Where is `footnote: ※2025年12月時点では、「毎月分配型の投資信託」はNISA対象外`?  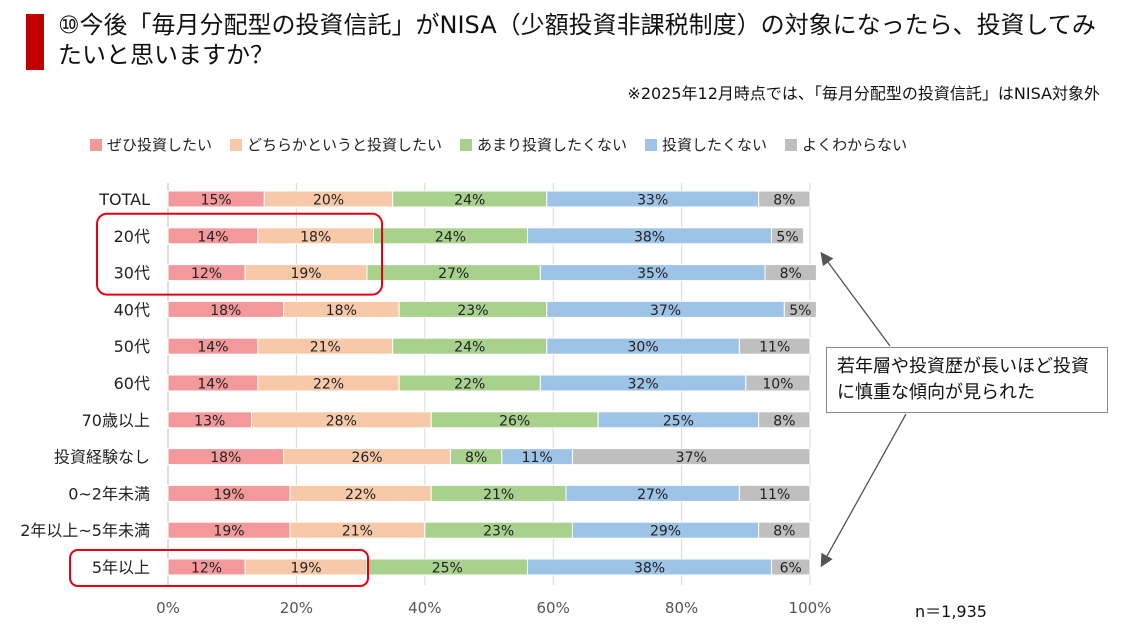 footnote: ※2025年12月時点では、「毎月分配型の投資信託」はNISA対象外 is located at coordinates (863, 93).